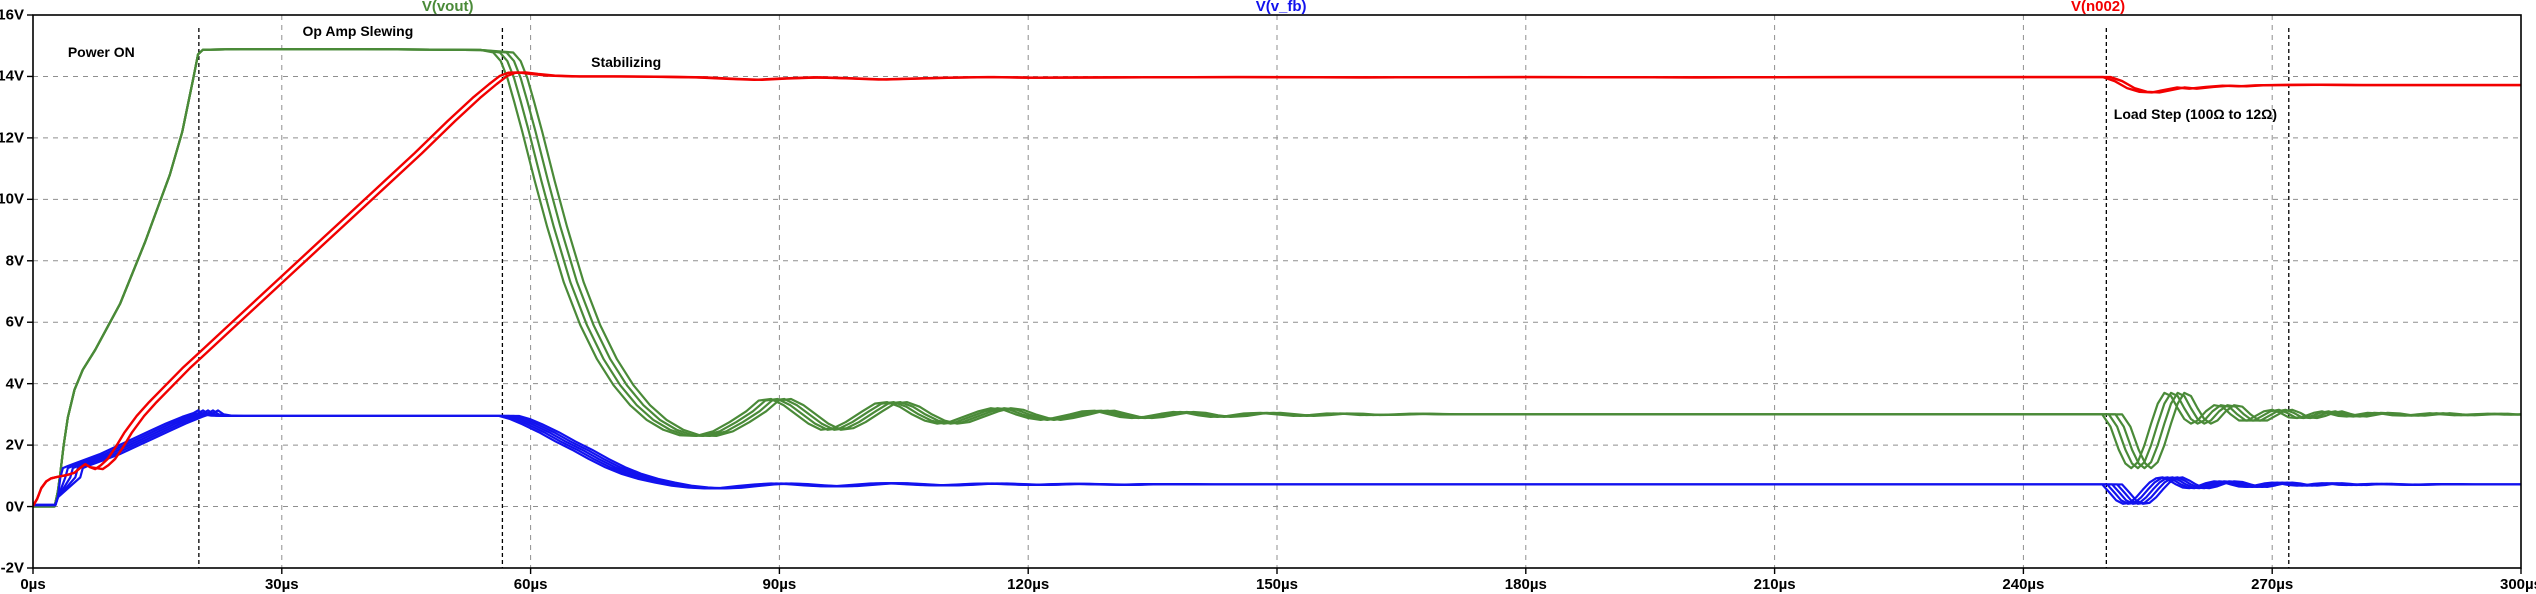  I want to click on y-tick-label: 6V, so click(14, 322).